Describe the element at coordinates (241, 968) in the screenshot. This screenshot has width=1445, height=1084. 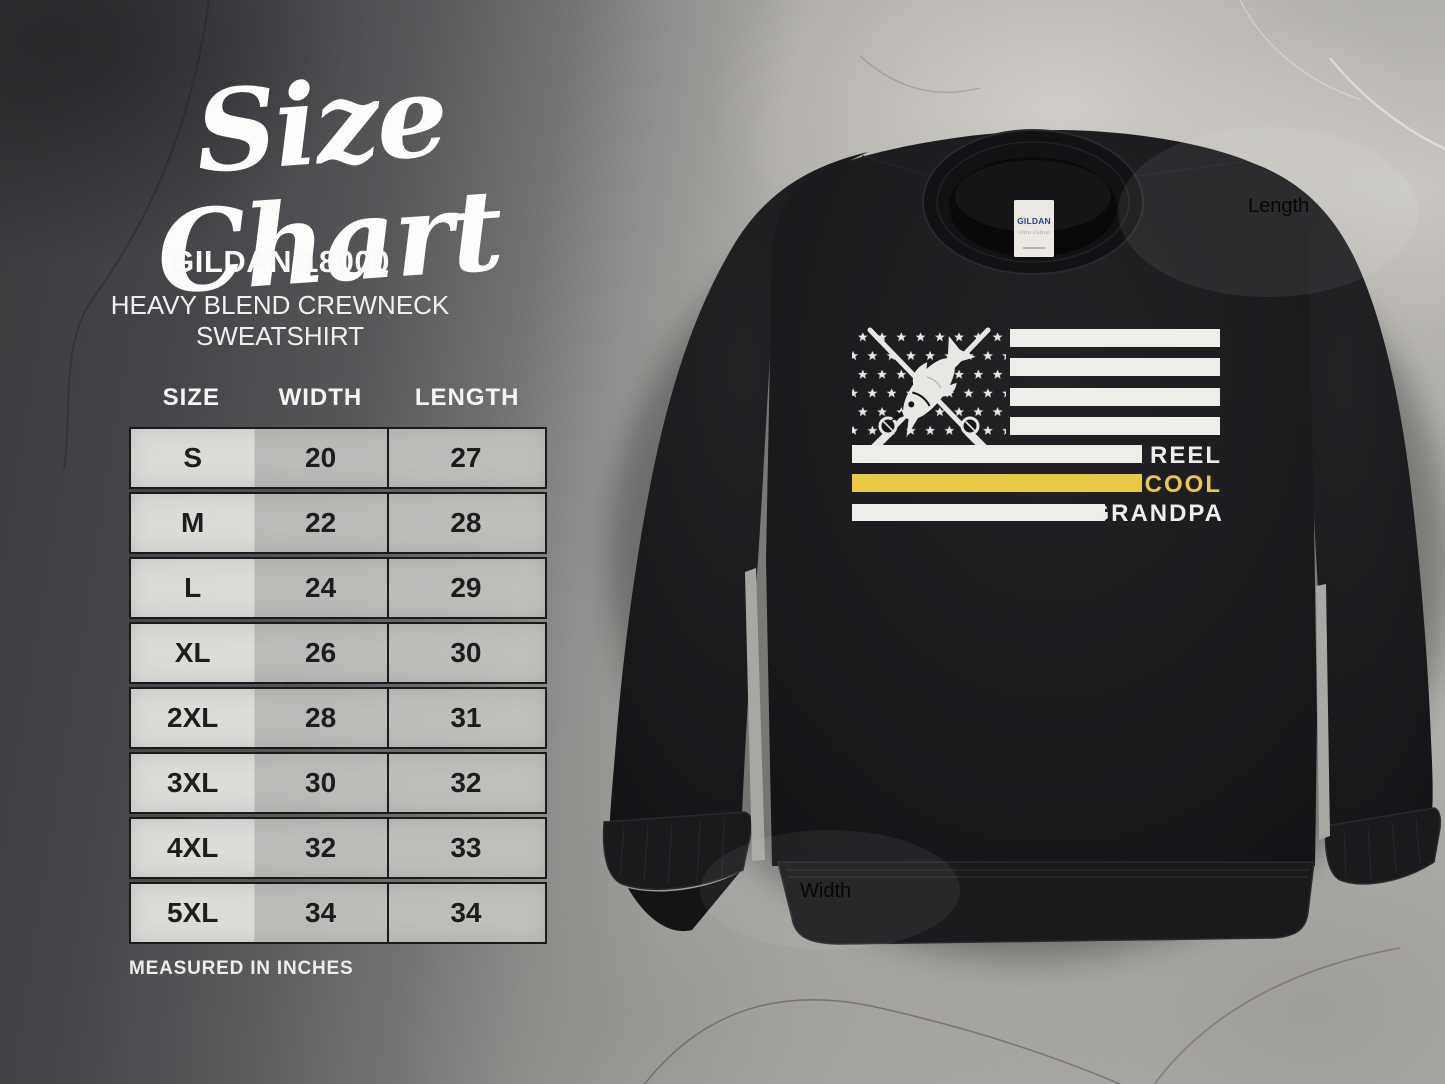
I see `measurement-footnote: MEASURED IN INCHES` at that location.